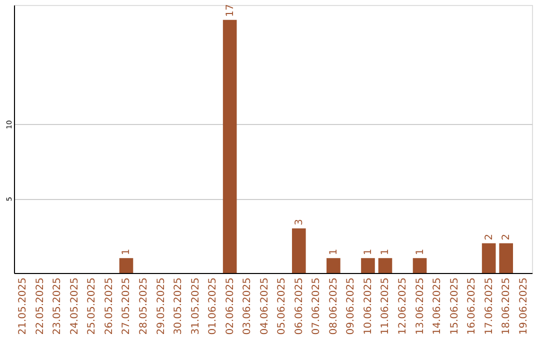  What do you see at coordinates (92, 306) in the screenshot?
I see `x-tick-label: 25.05.2025` at bounding box center [92, 306].